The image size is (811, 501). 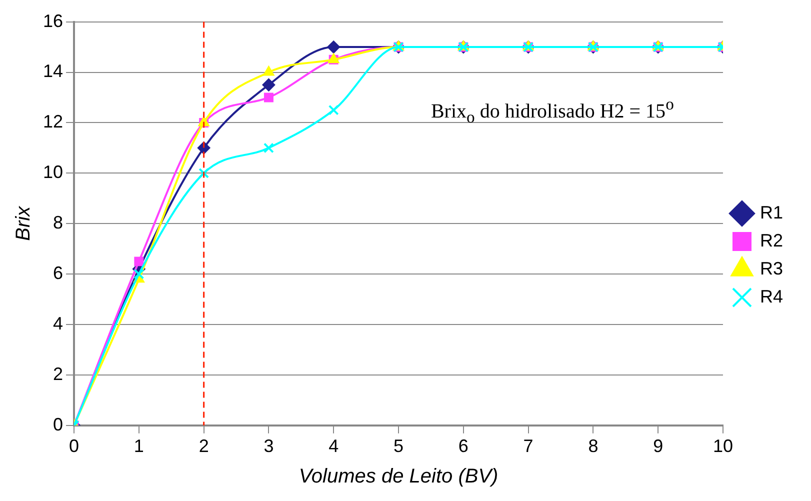 What do you see at coordinates (53, 172) in the screenshot?
I see `y-tick-label: 10` at bounding box center [53, 172].